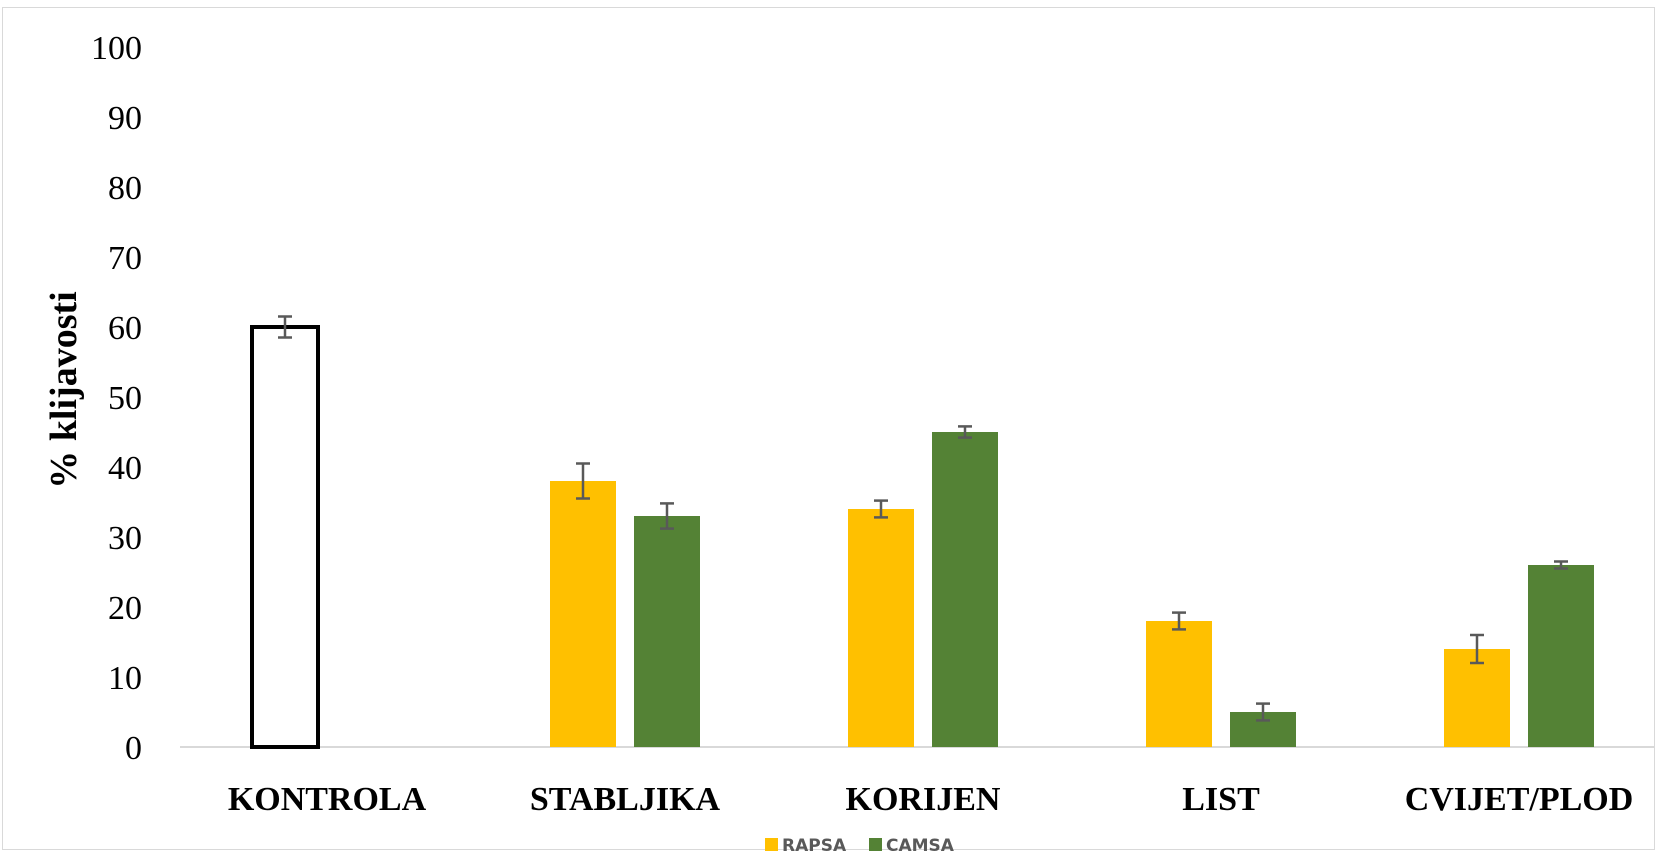 This screenshot has height=852, width=1660. I want to click on bar-kontrola, so click(285, 537).